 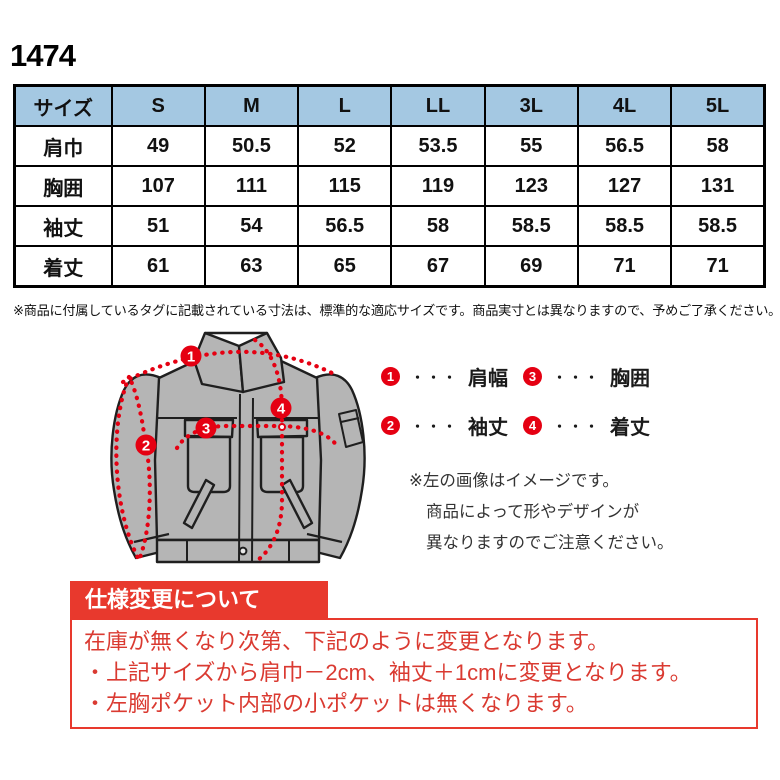 I want to click on size-table-header-cell: 5L, so click(x=718, y=105).